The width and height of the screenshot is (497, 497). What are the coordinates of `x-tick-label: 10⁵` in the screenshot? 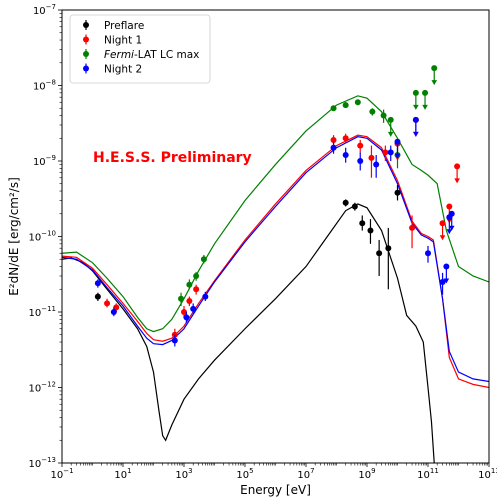 It's located at (244, 474).